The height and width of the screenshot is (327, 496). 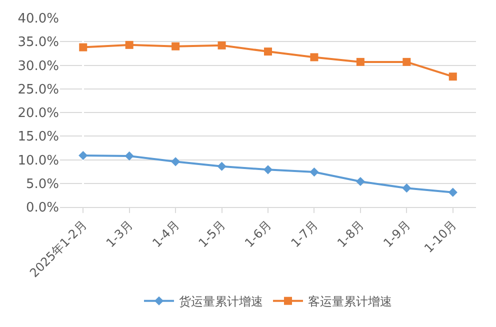 I want to click on x-tick-label: 1-4月, so click(x=166, y=234).